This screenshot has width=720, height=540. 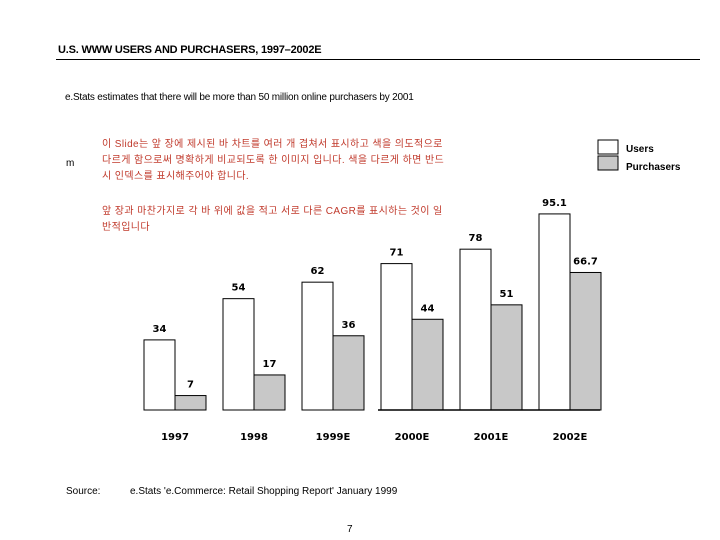 I want to click on category-label-2001E: 2001E, so click(x=491, y=437).